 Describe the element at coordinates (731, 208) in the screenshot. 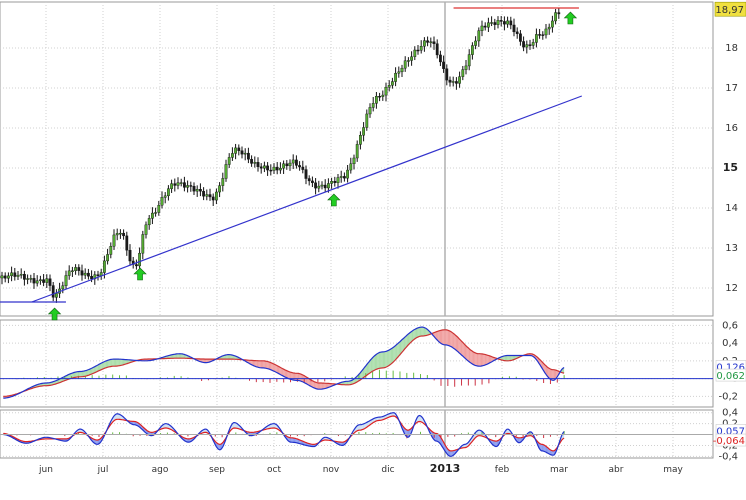

I see `y-tick-label: 14` at that location.